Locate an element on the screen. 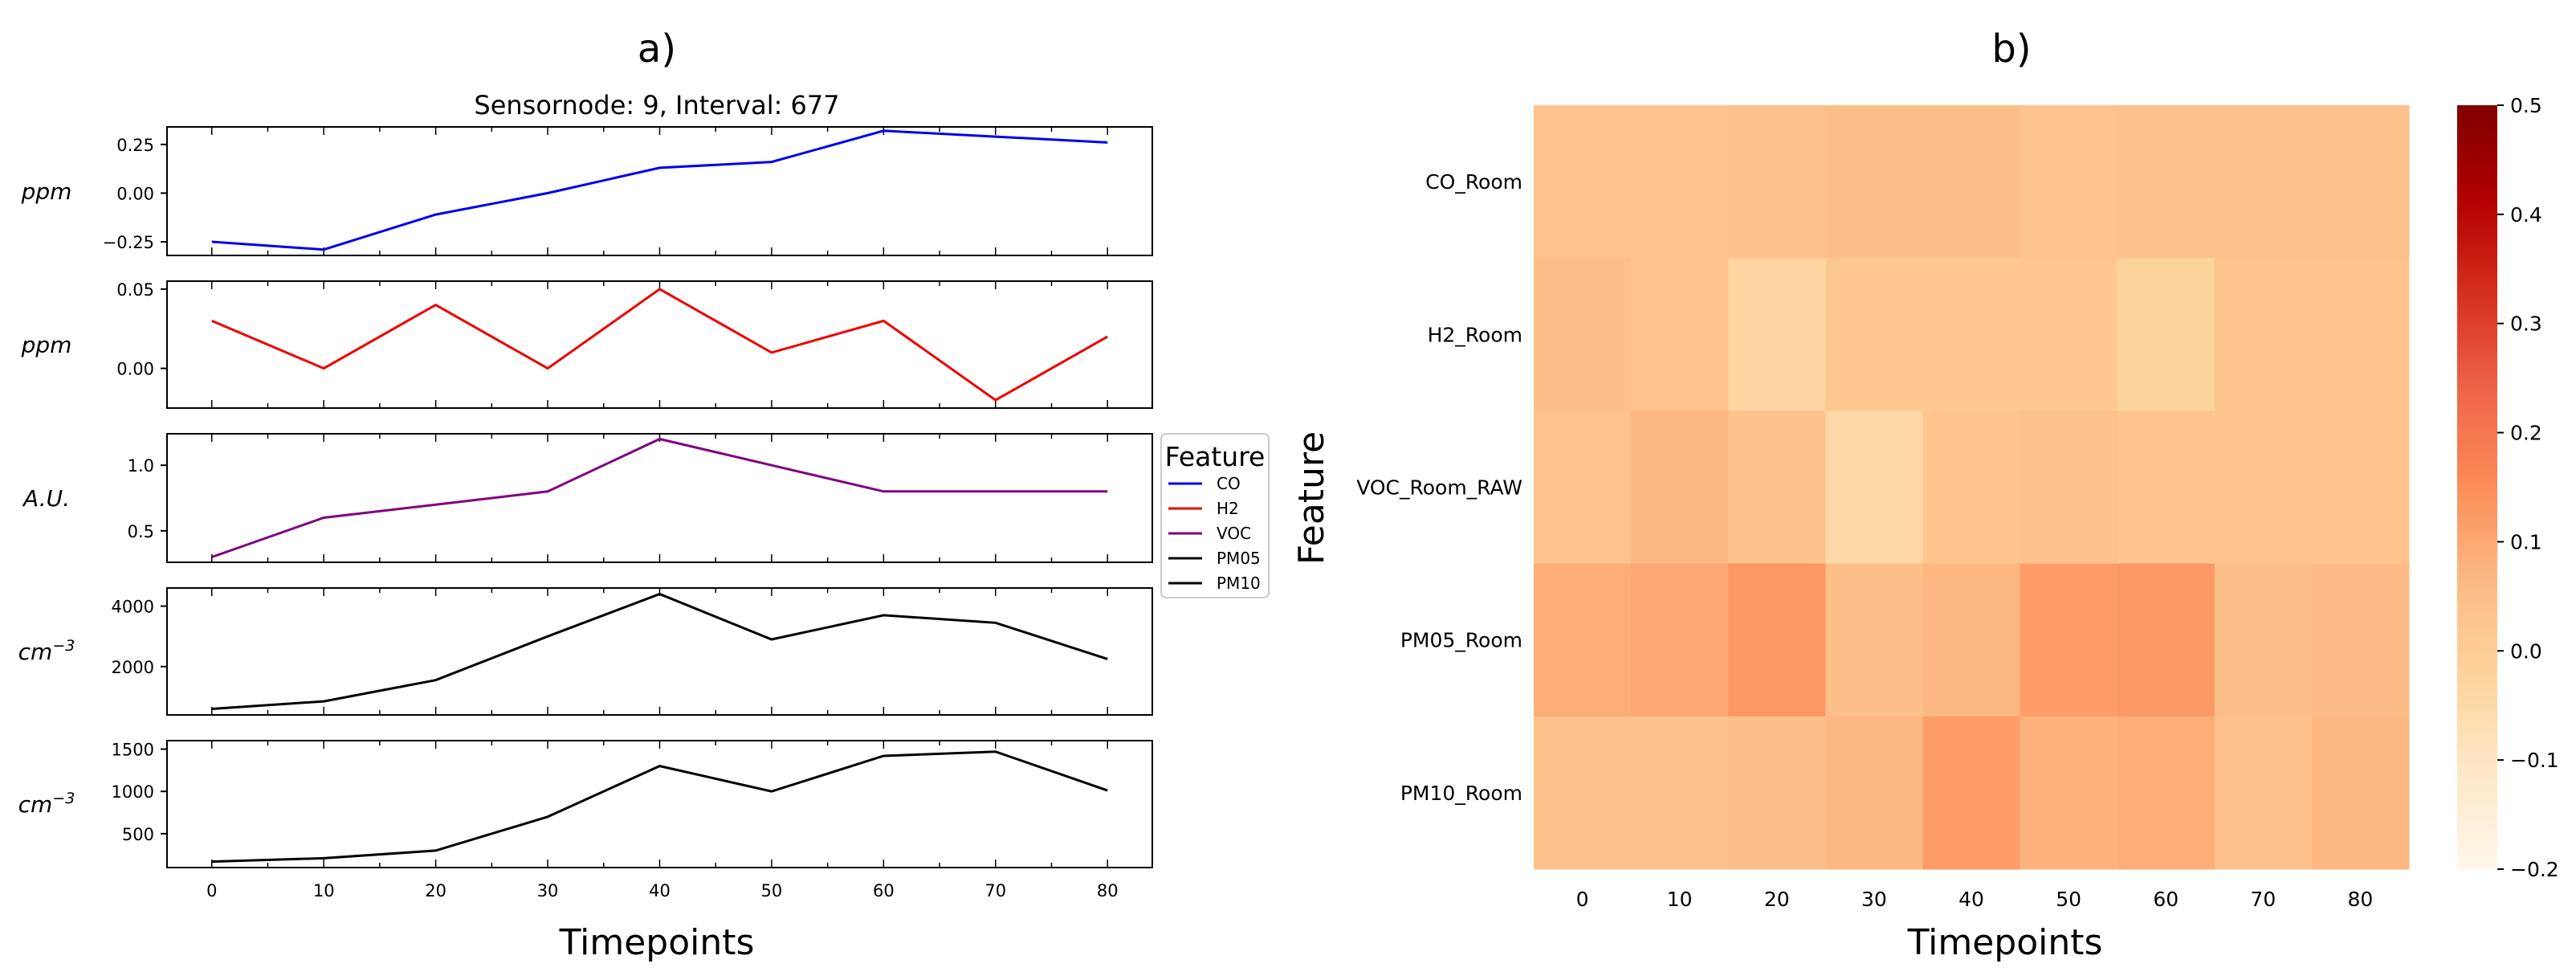 The width and height of the screenshot is (2576, 980). y-tick-label: 0.05 is located at coordinates (135, 290).